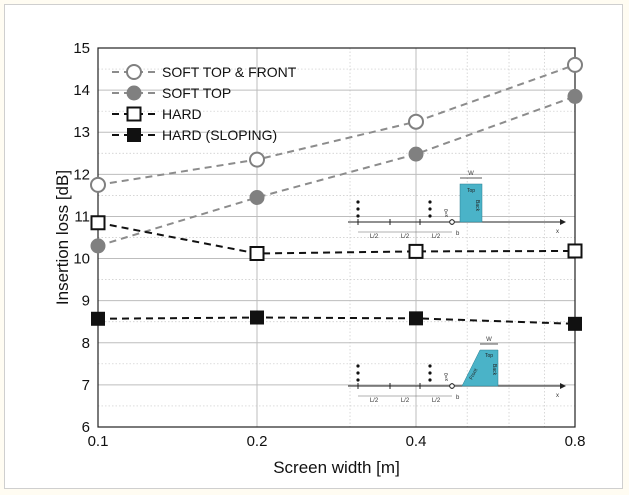 This screenshot has height=495, width=629. Describe the element at coordinates (257, 441) in the screenshot. I see `x-tick-label: 0.2` at that location.